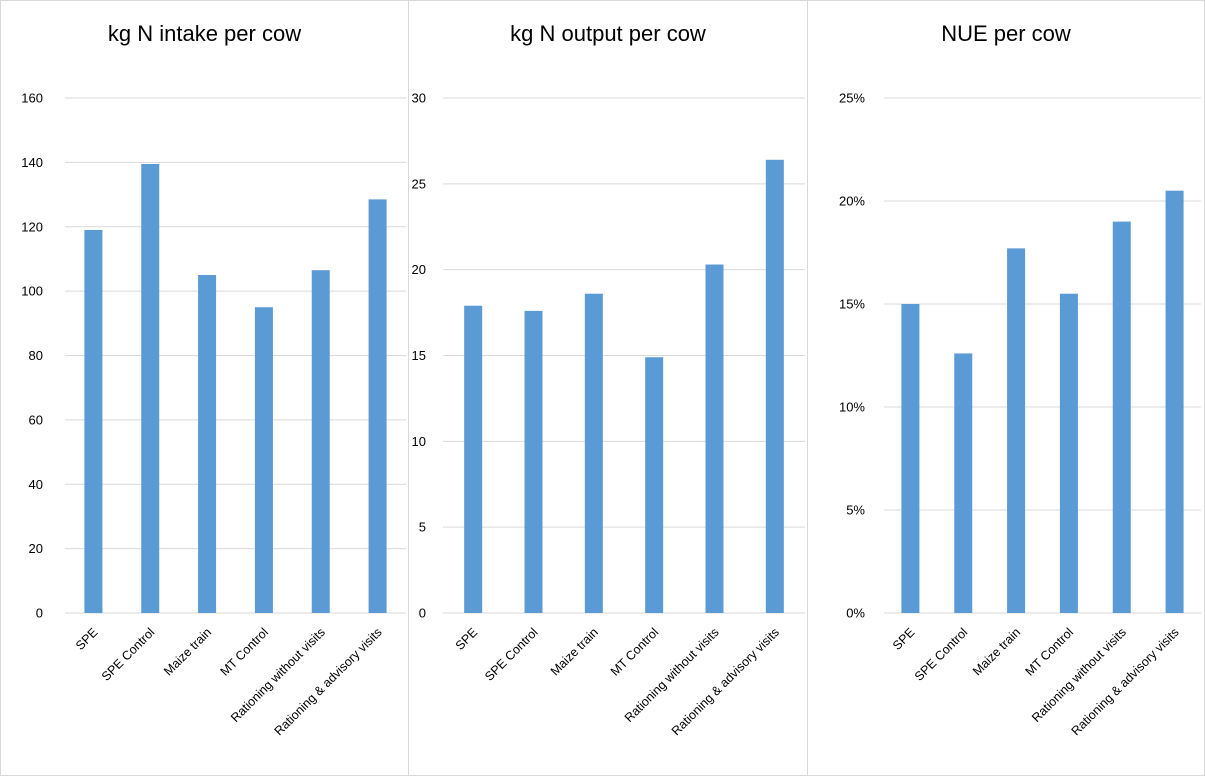  What do you see at coordinates (852, 407) in the screenshot?
I see `y-tick-label: 10%` at bounding box center [852, 407].